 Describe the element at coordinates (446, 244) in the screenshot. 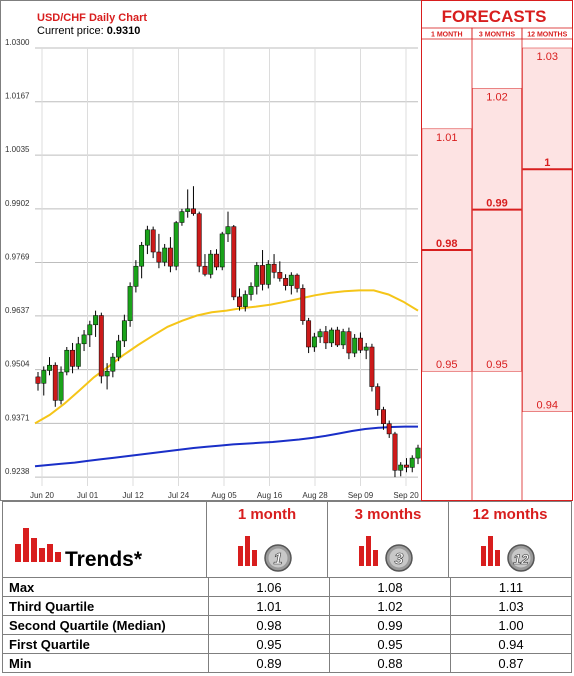

I see `forecast-median-label: 0.98` at that location.